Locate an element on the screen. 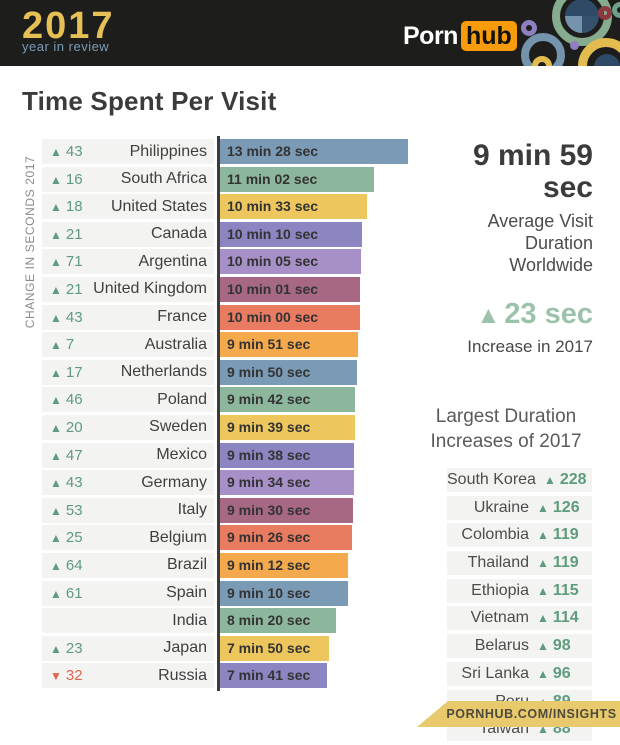 The height and width of the screenshot is (745, 620). increase-list-item: Thailand ▲ 119 is located at coordinates (519, 563).